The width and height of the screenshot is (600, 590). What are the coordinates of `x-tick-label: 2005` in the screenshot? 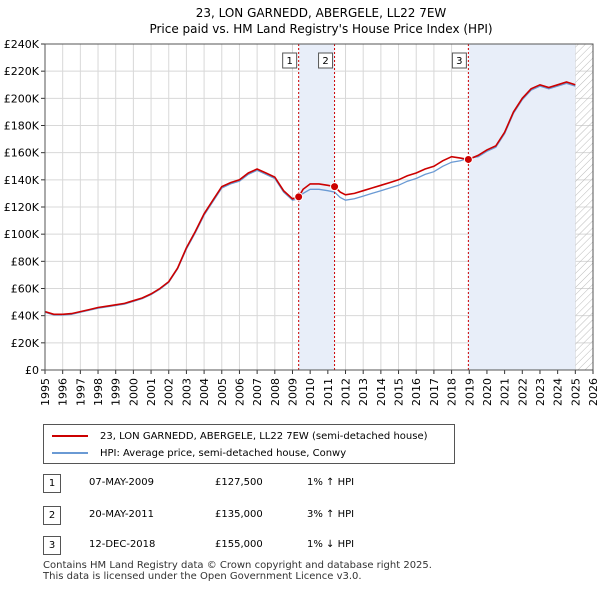 It's located at (222, 392).